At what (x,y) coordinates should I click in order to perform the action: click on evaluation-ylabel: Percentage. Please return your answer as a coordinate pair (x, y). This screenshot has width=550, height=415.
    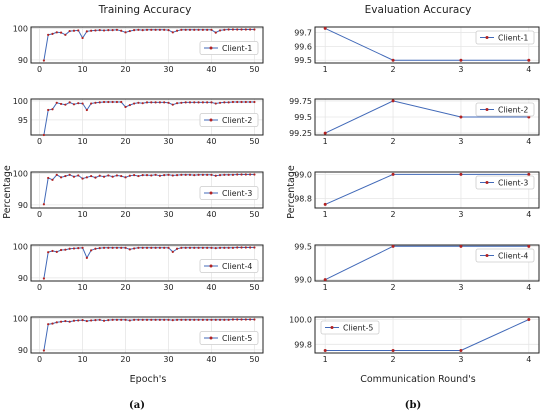
    Looking at the image, I should click on (291, 192).